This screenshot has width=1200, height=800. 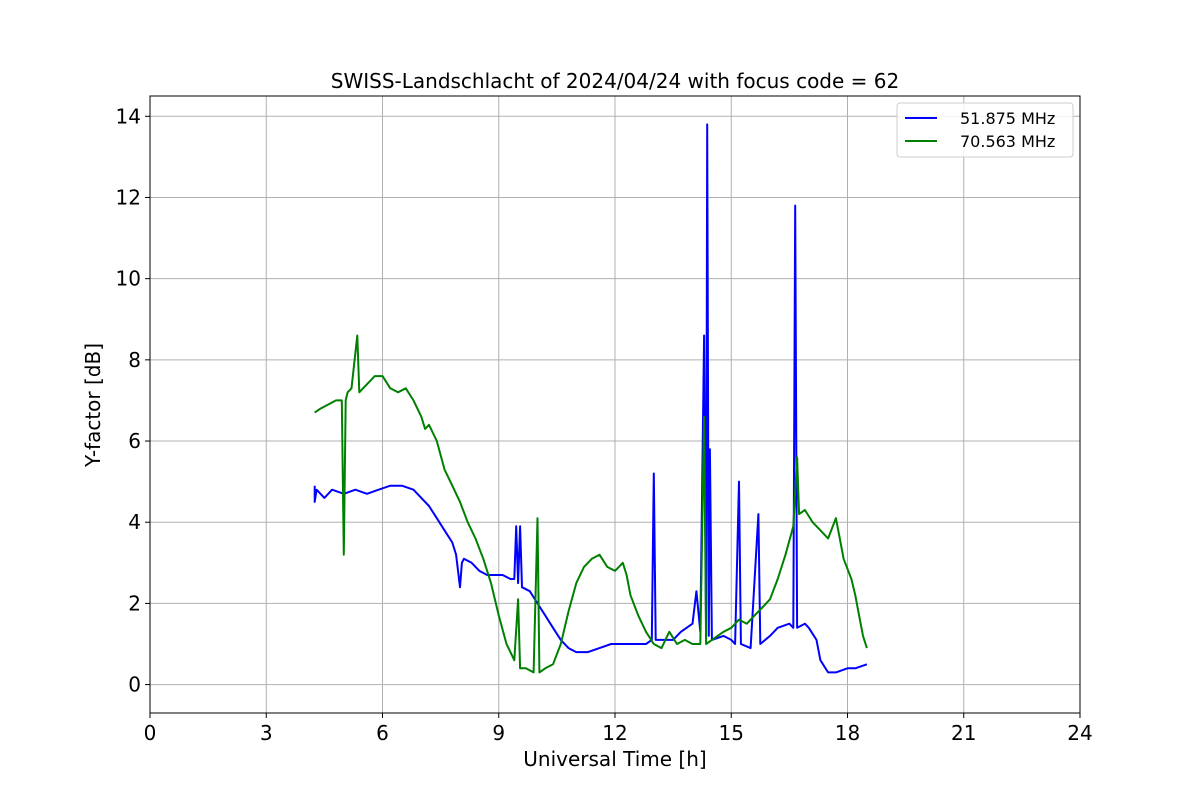 I want to click on x-tick-label: 0, so click(x=150, y=733).